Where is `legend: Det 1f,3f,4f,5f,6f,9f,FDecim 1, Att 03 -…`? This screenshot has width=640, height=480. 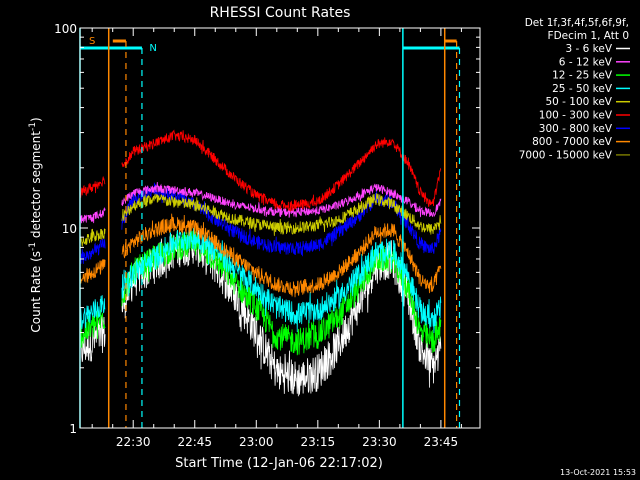 legend: Det 1f,3f,4f,5f,6f,9f,FDecim 1, Att 03 -… is located at coordinates (574, 89).